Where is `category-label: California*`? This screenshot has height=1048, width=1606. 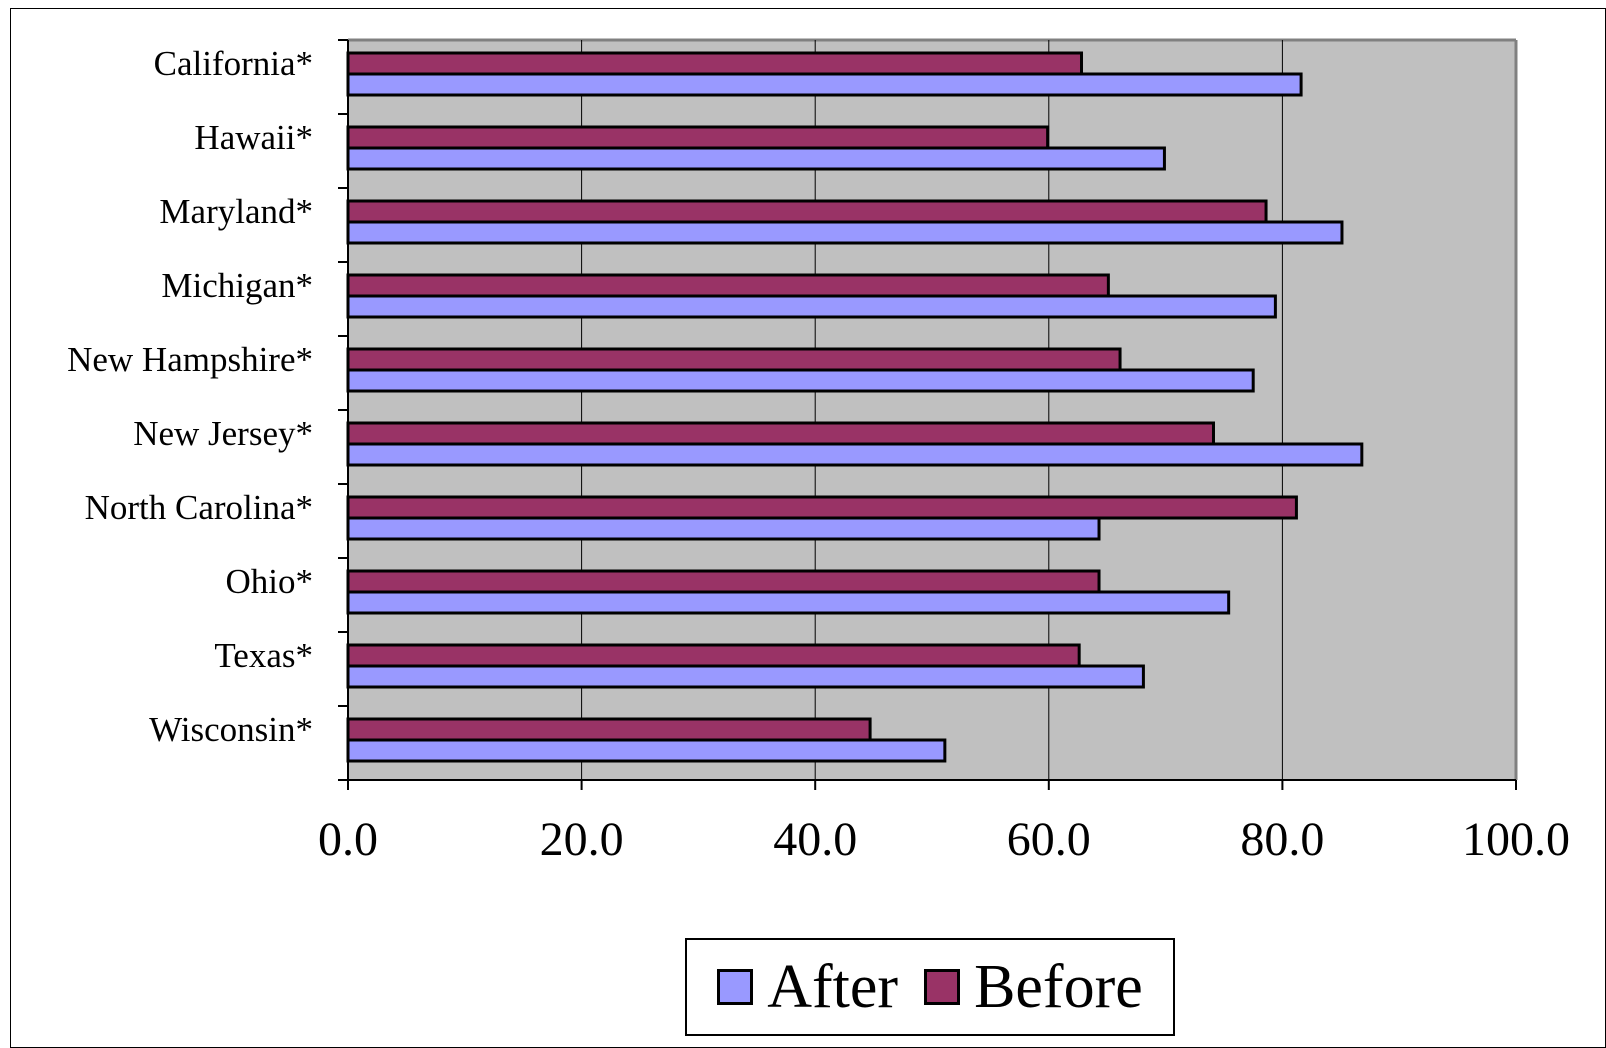 category-label: California* is located at coordinates (233, 63).